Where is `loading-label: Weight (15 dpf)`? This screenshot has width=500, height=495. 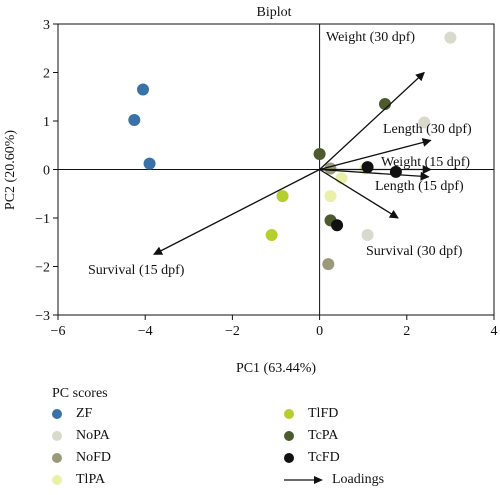
loading-label: Weight (15 dpf) is located at coordinates (425, 162).